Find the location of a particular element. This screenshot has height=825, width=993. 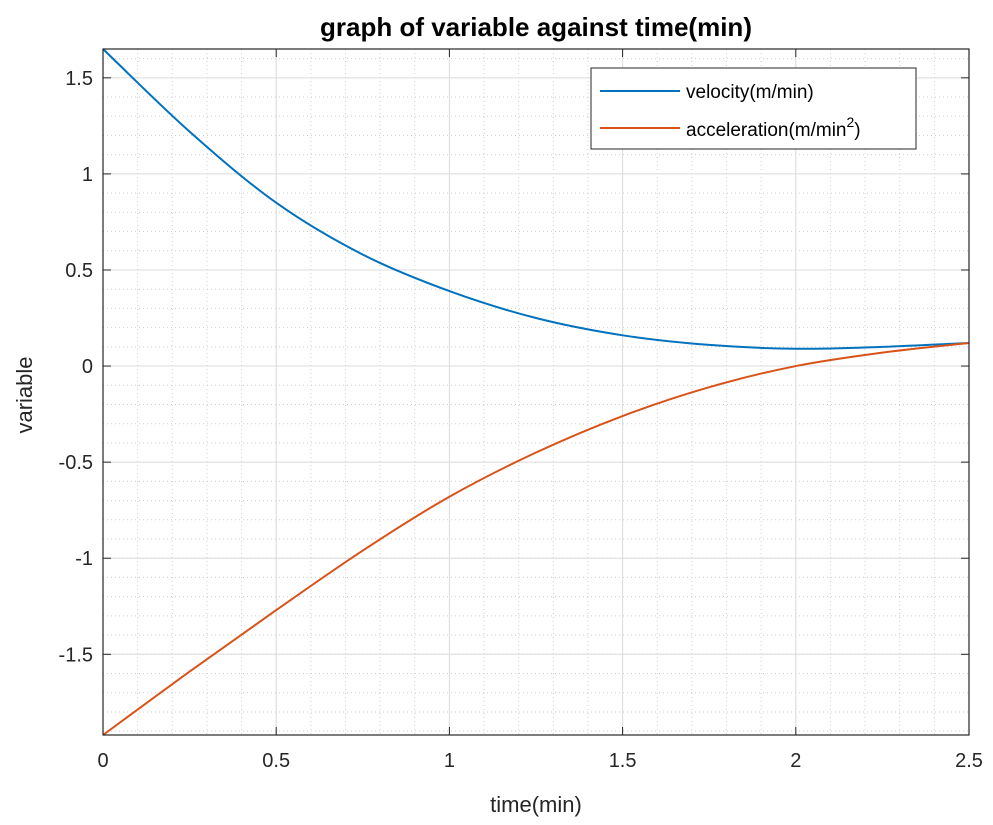

x-axis-label: time(min) is located at coordinates (536, 804).